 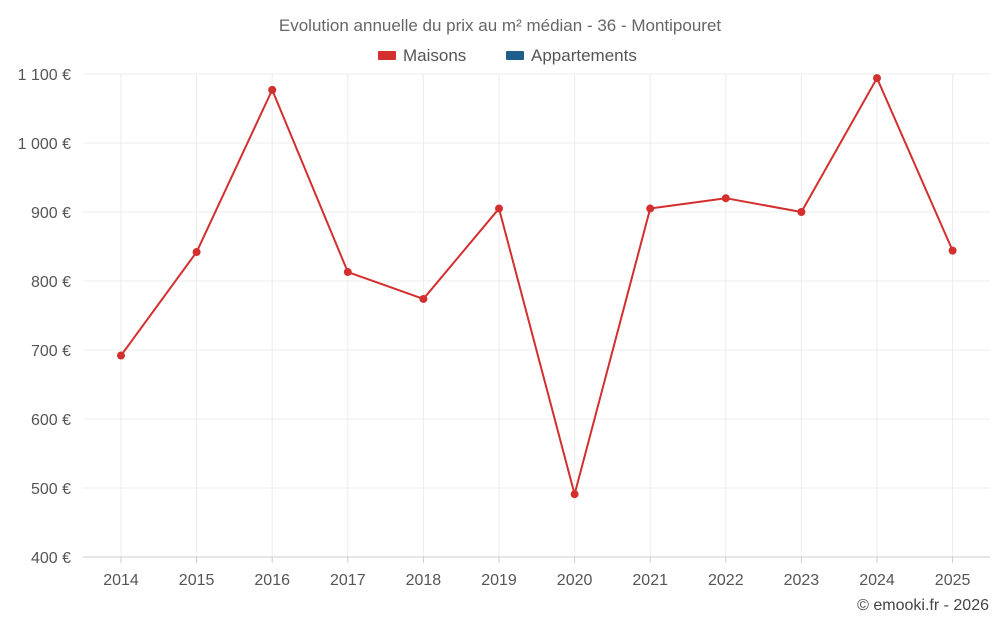 I want to click on x-tick-label: 2024, so click(x=877, y=580).